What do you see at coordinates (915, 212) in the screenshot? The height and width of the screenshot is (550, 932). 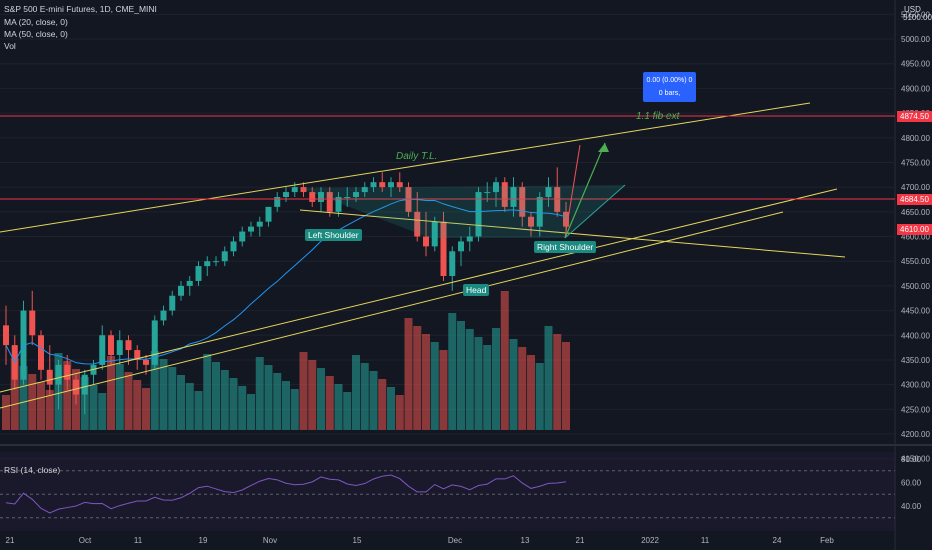 I see `price-tick-label: 4650.00` at bounding box center [915, 212].